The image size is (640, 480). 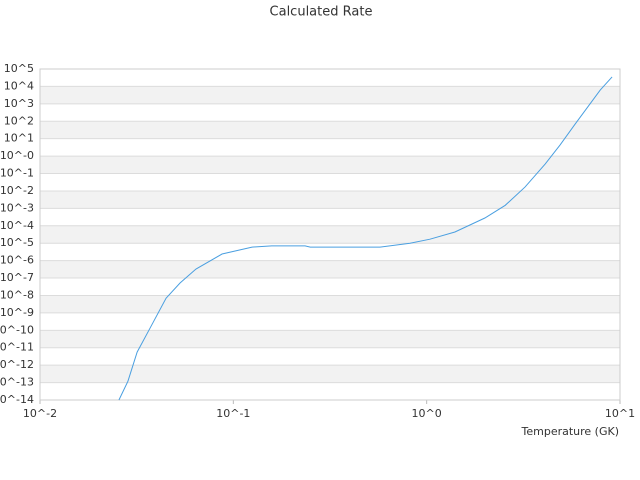 What do you see at coordinates (17, 207) in the screenshot?
I see `y-tick-label: 10^-3` at bounding box center [17, 207].